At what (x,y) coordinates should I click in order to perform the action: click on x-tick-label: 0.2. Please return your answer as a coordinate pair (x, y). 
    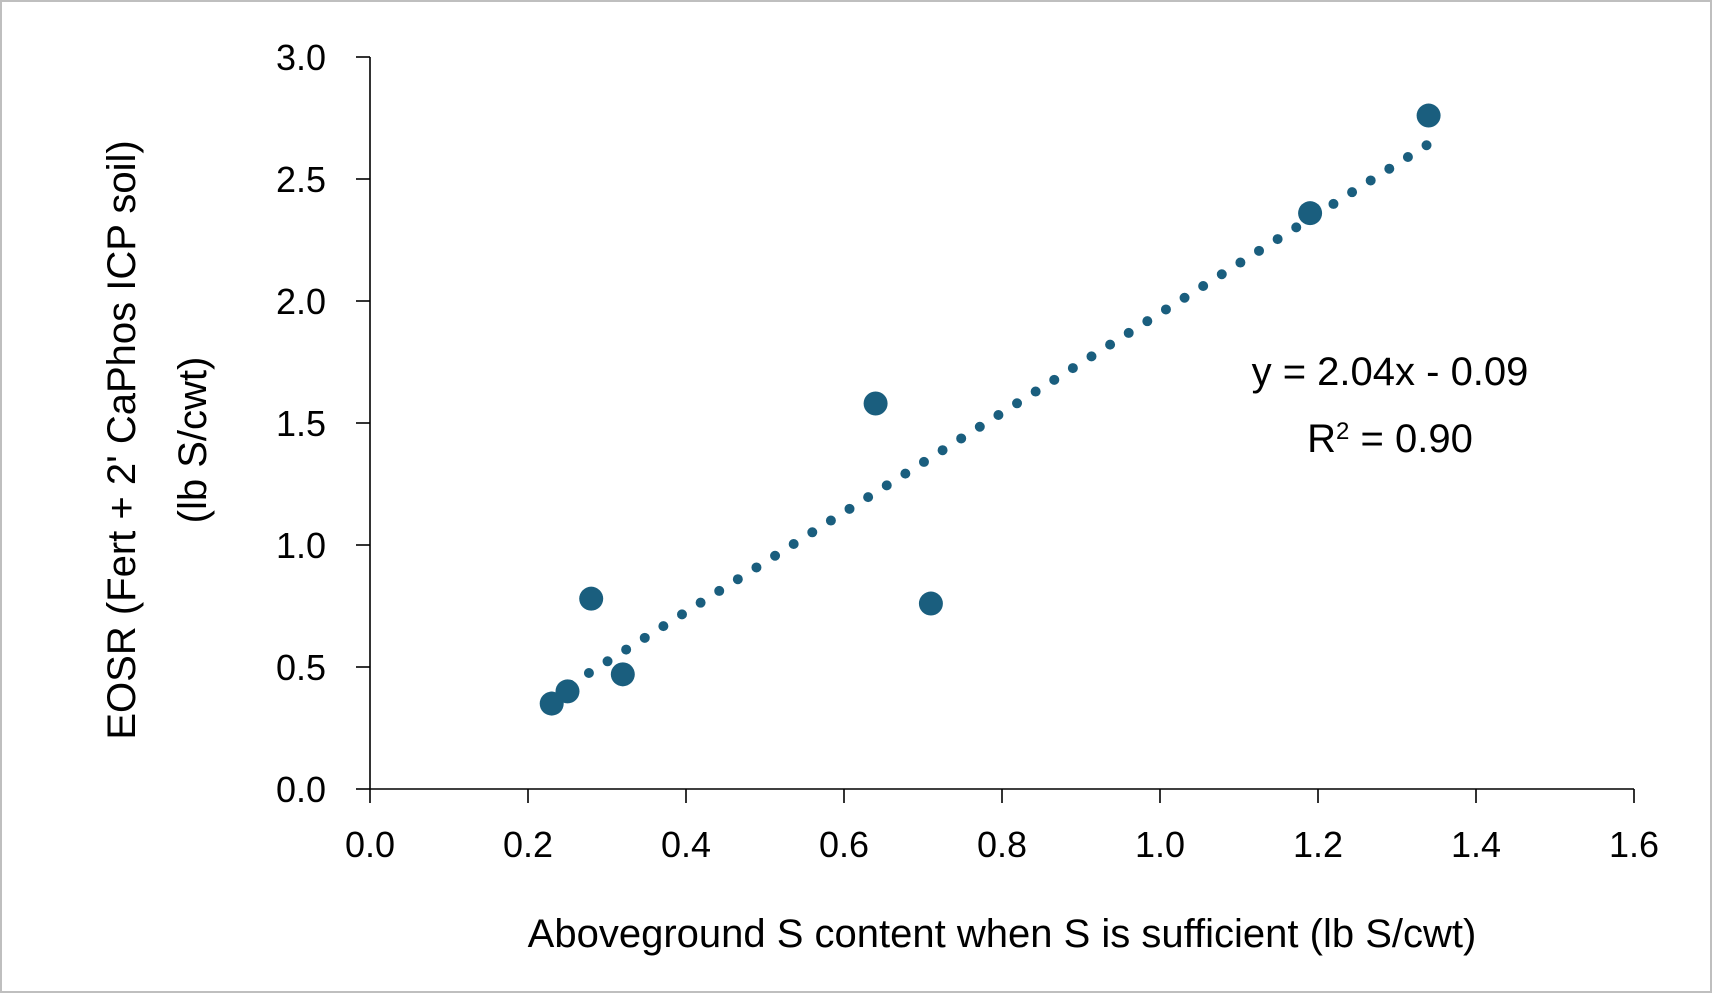
    Looking at the image, I should click on (528, 844).